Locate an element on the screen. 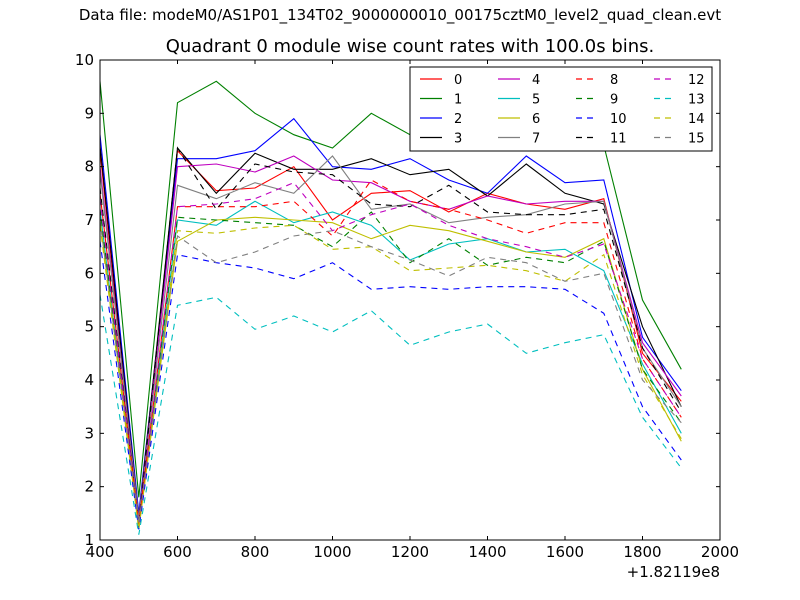 This screenshot has height=600, width=800. x-tick-label: 1600 is located at coordinates (565, 552).